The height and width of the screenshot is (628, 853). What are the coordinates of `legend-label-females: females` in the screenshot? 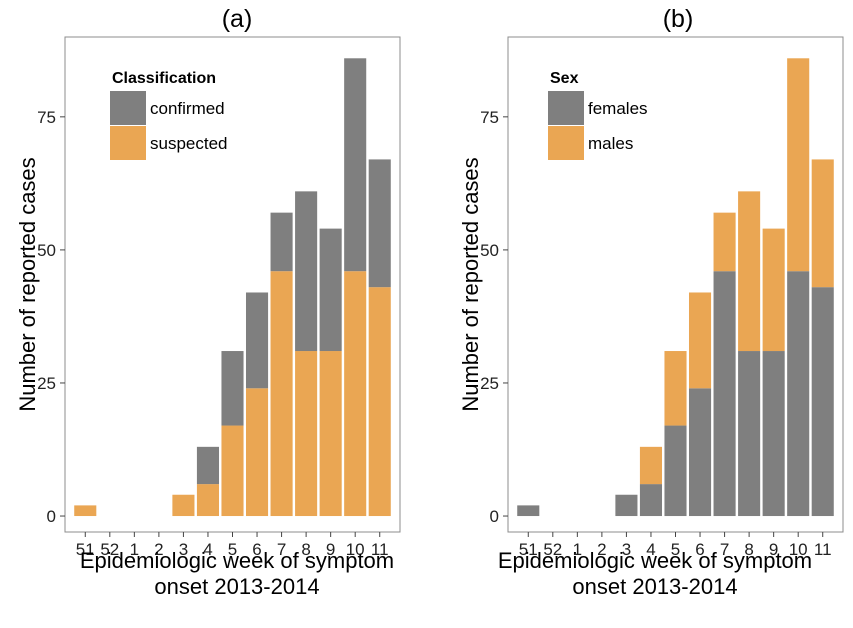 It's located at (618, 108).